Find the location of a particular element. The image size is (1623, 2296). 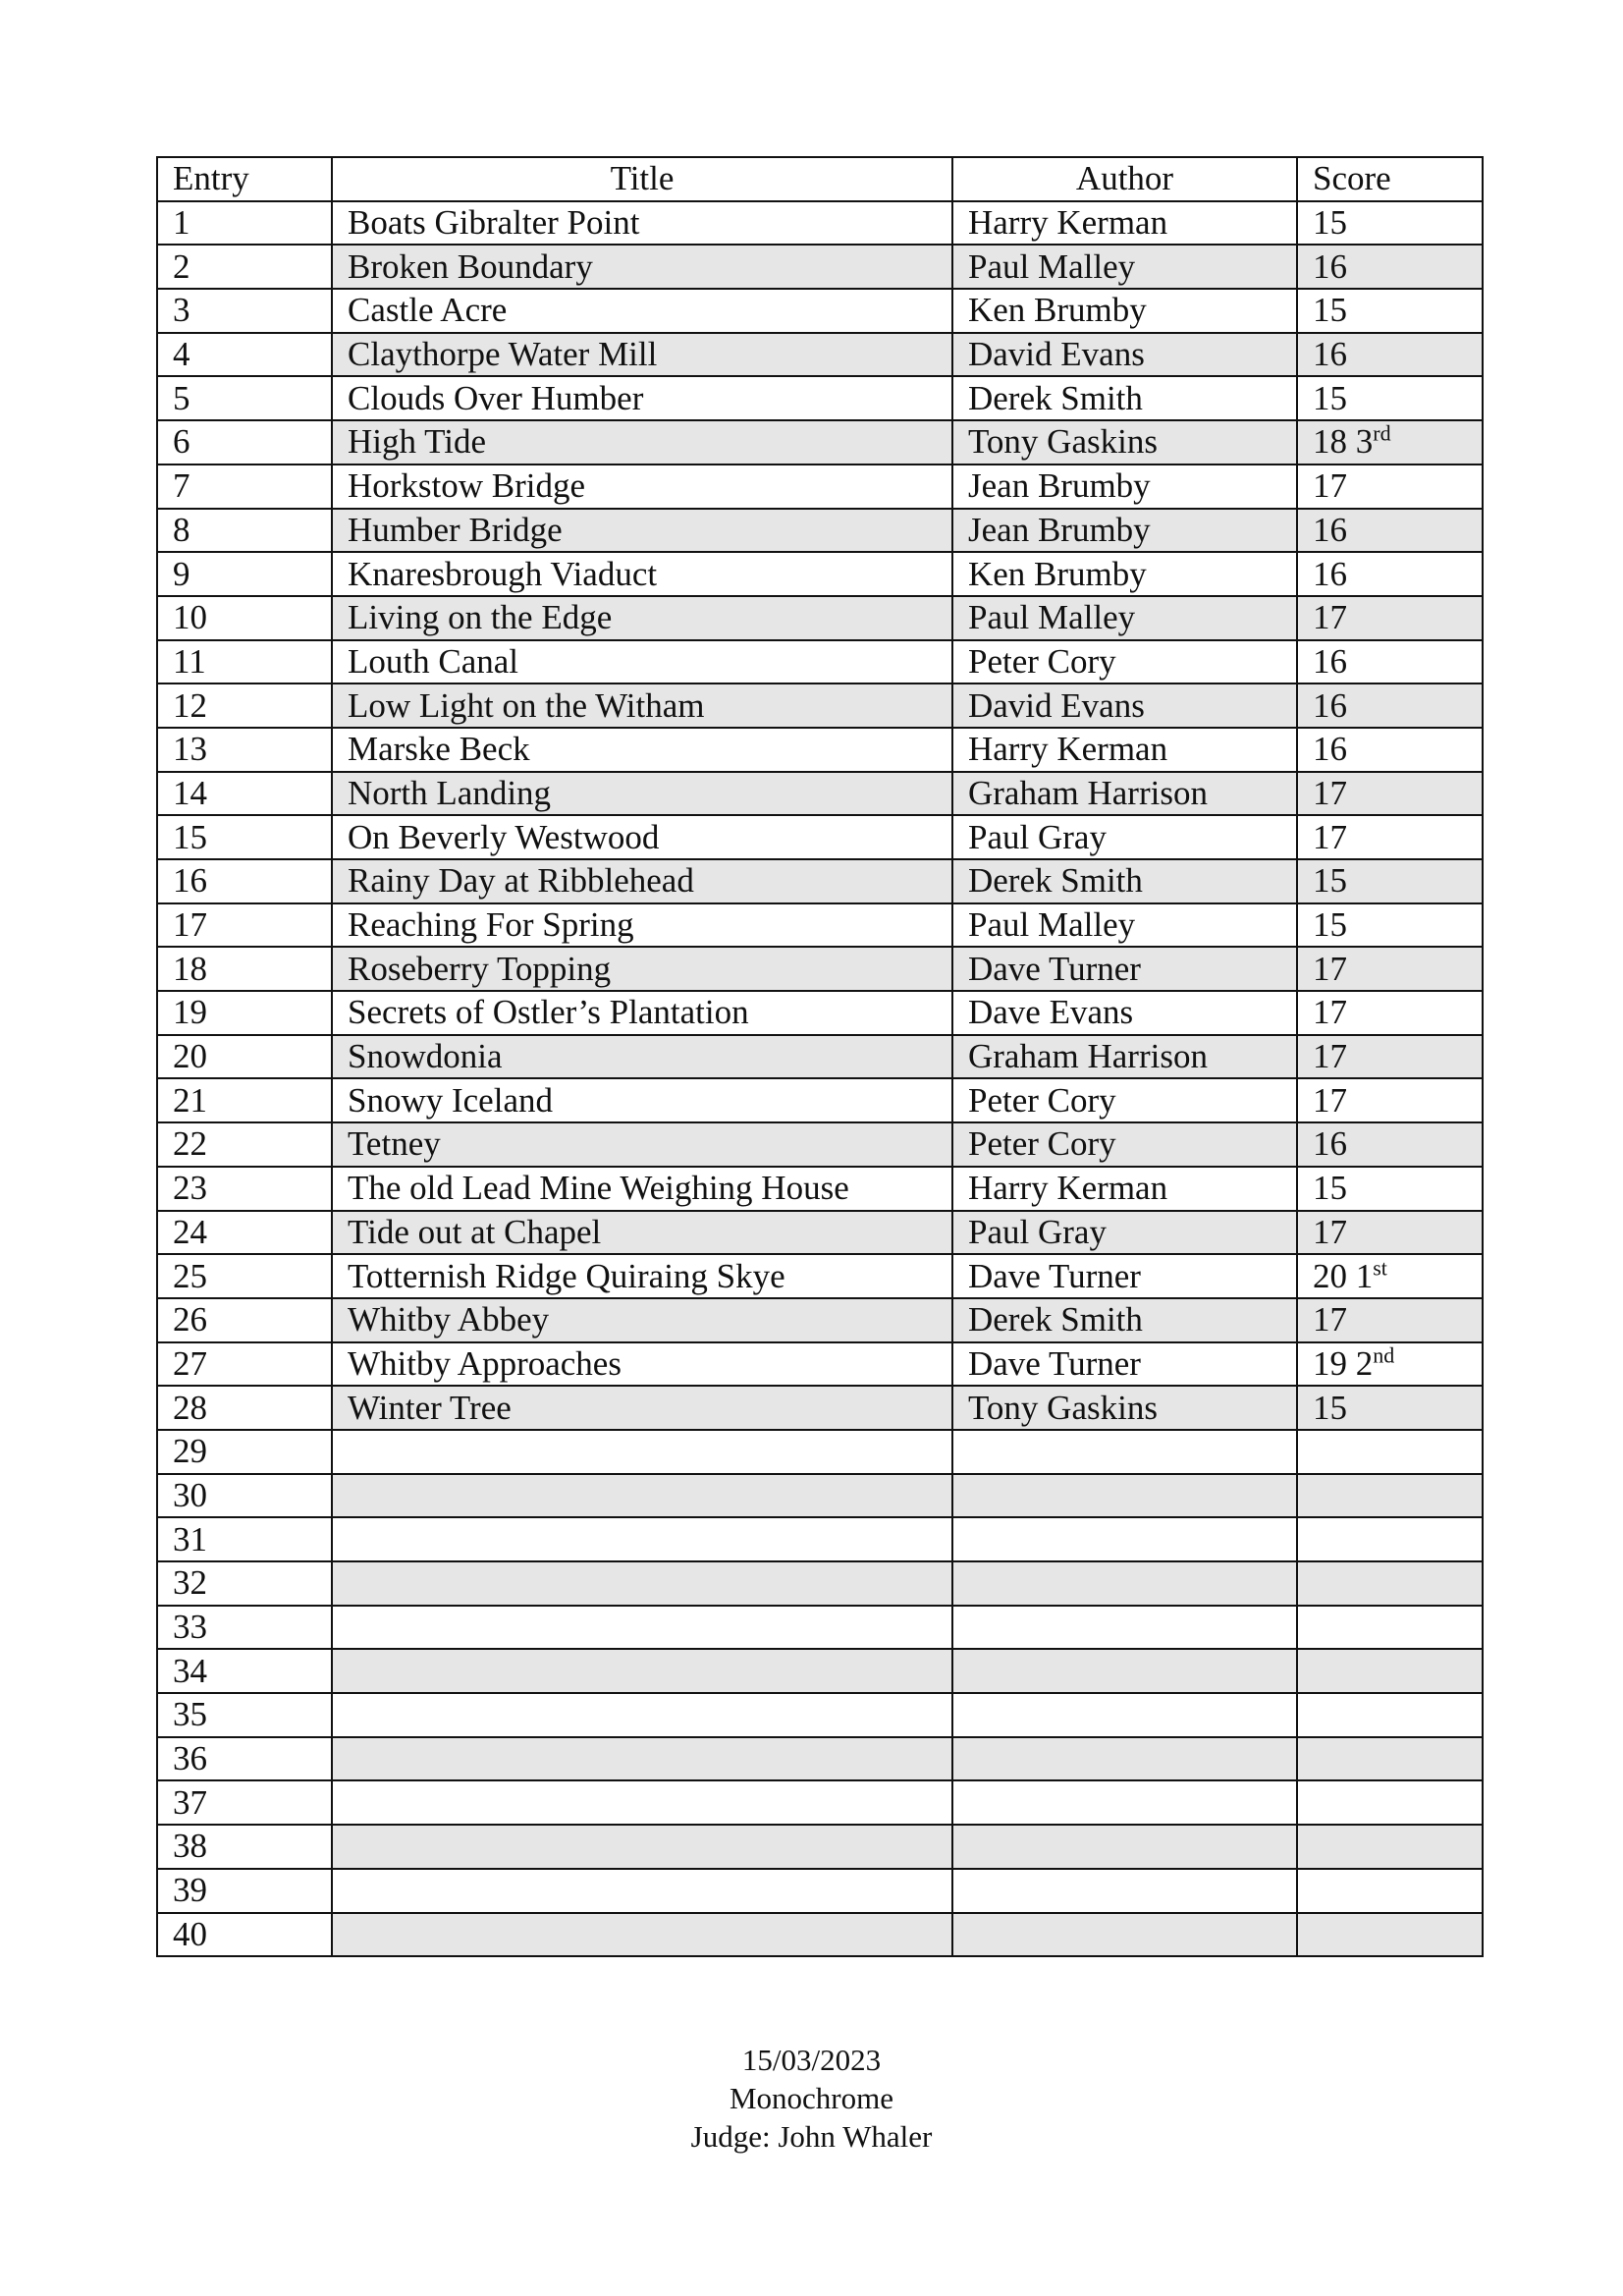

entry-cell: 34 is located at coordinates (244, 1671).